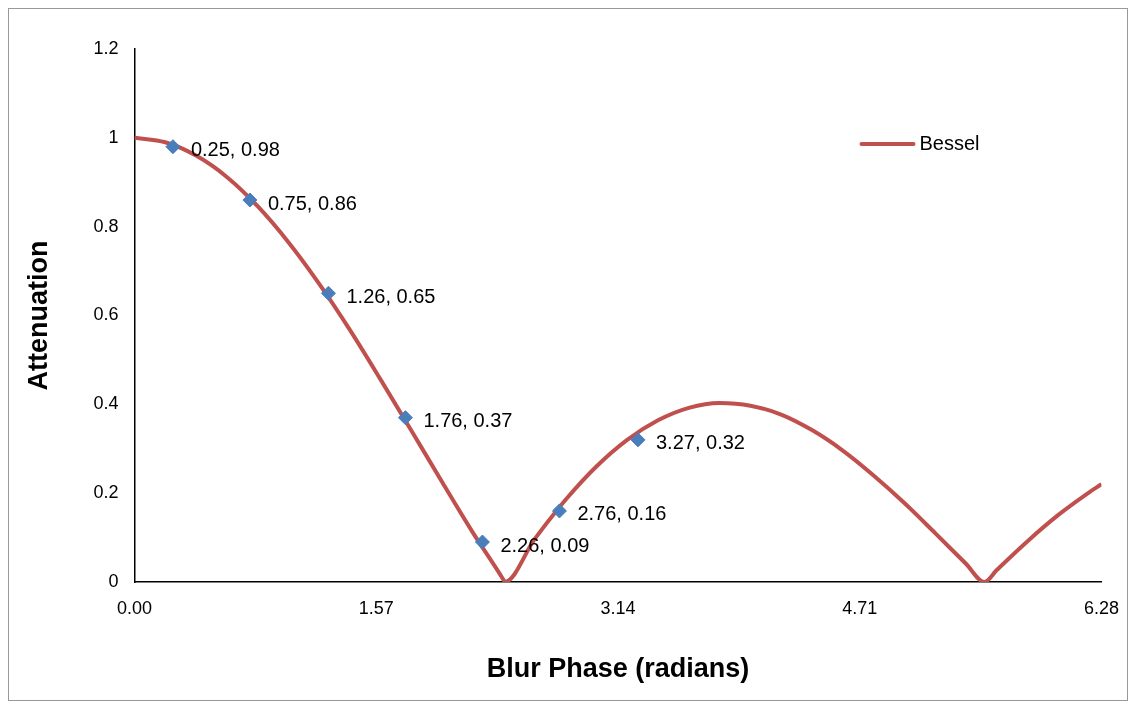 The height and width of the screenshot is (709, 1136). What do you see at coordinates (37, 315) in the screenshot?
I see `y-axis-title: Attenuation` at bounding box center [37, 315].